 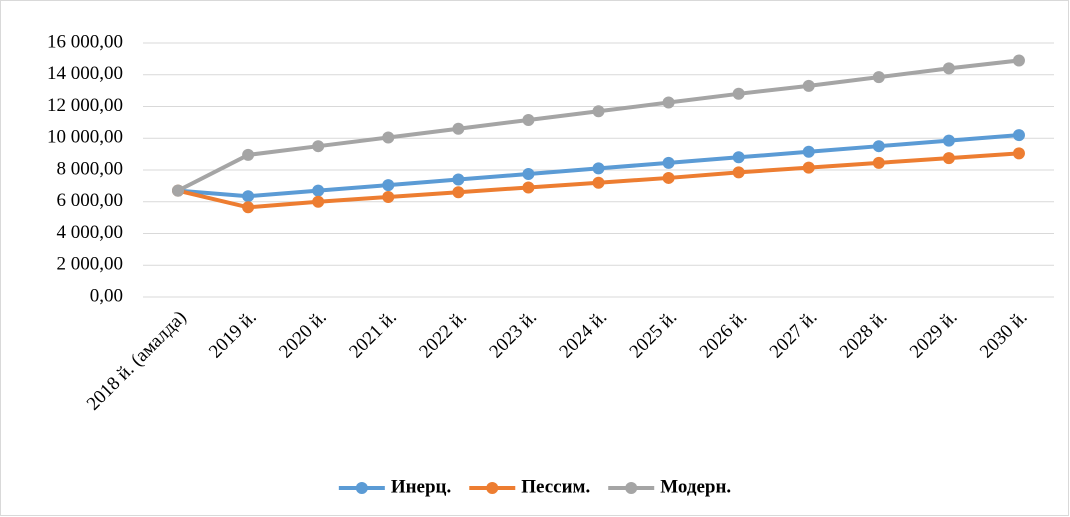 What do you see at coordinates (695, 486) in the screenshot?
I see `legend-label: Модерн.` at bounding box center [695, 486].